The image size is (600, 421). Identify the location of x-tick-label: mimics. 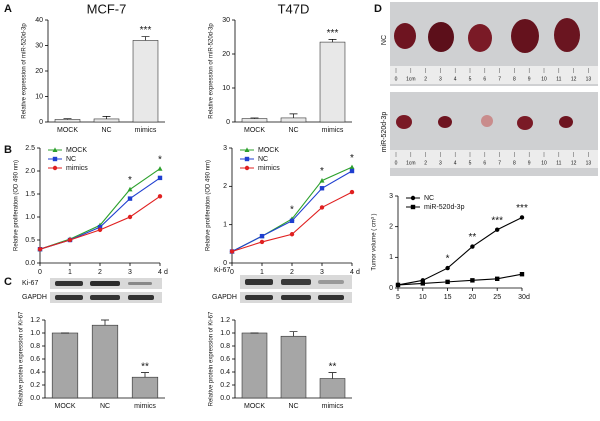
(145, 406).